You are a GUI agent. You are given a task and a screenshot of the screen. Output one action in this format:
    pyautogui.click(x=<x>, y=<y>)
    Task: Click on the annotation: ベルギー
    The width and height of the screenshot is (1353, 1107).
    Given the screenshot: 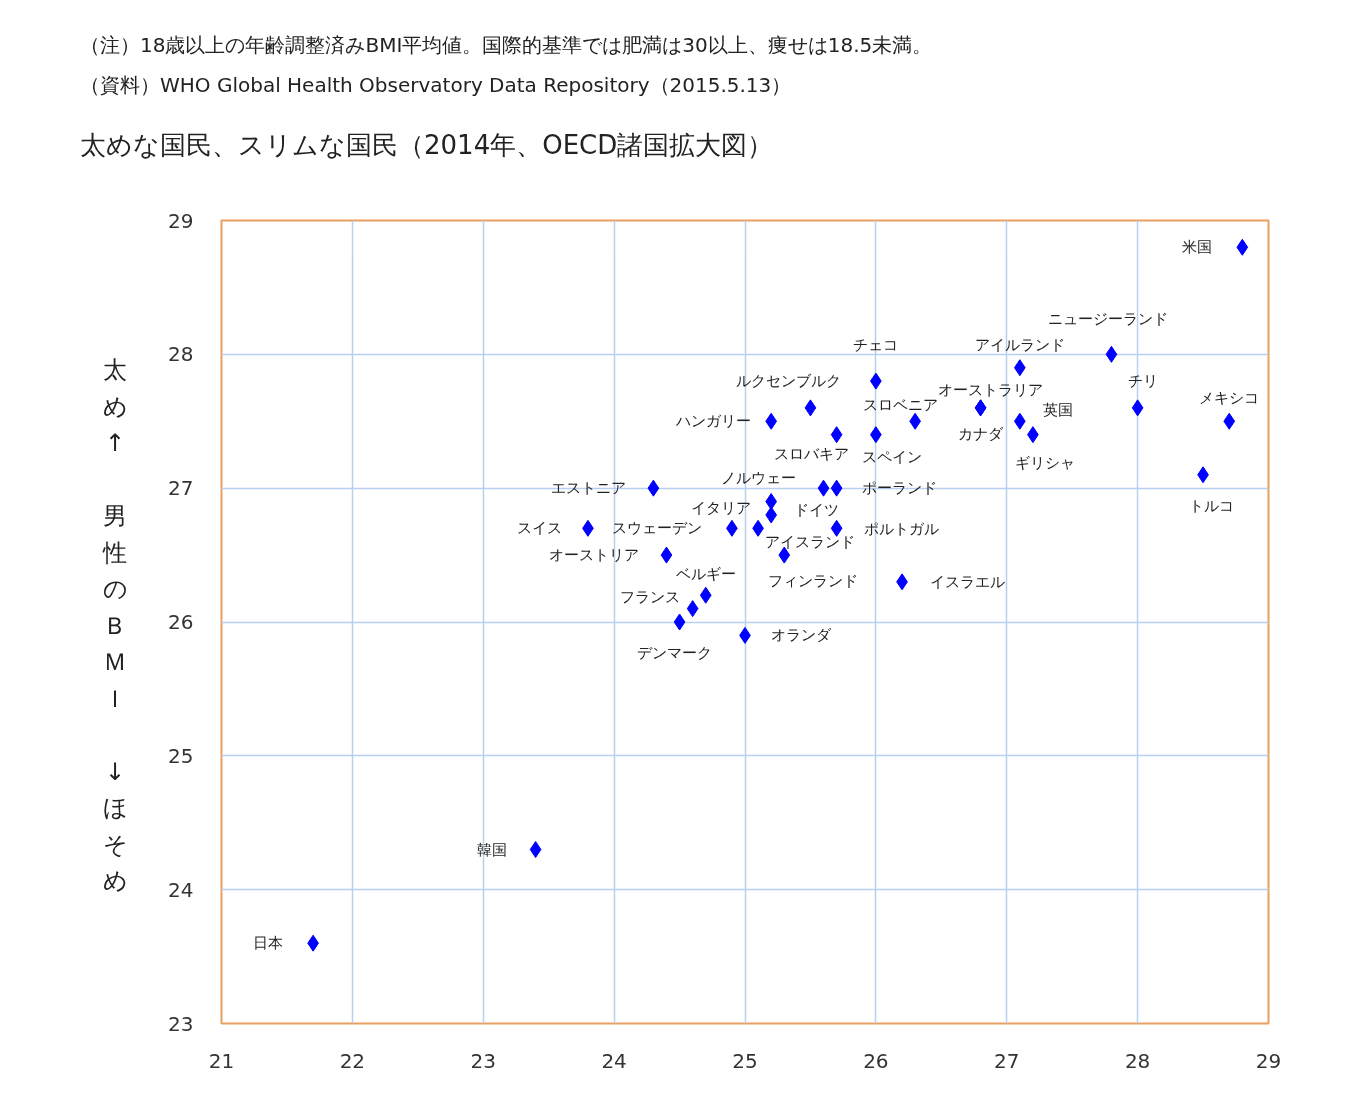 What is the action you would take?
    pyautogui.click(x=705, y=574)
    